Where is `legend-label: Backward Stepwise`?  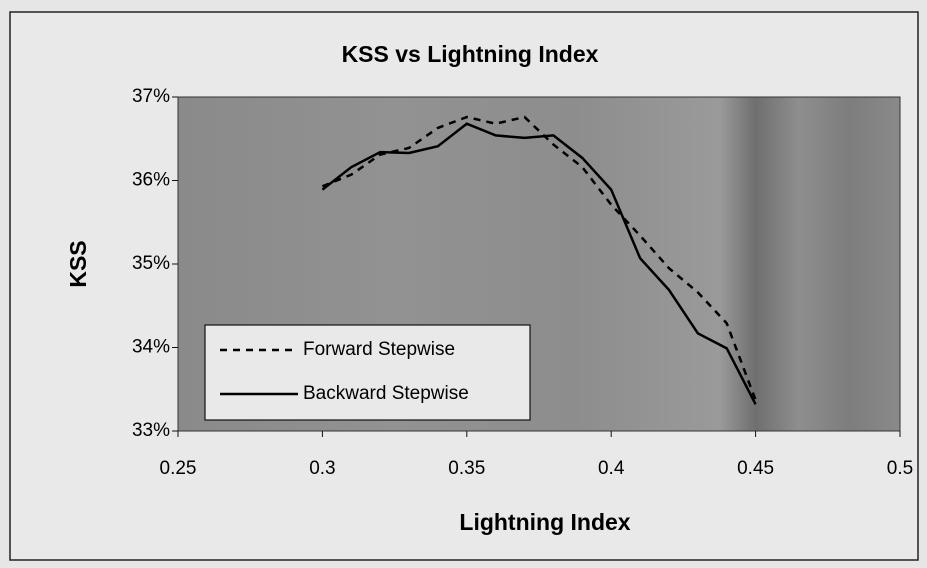 legend-label: Backward Stepwise is located at coordinates (386, 393).